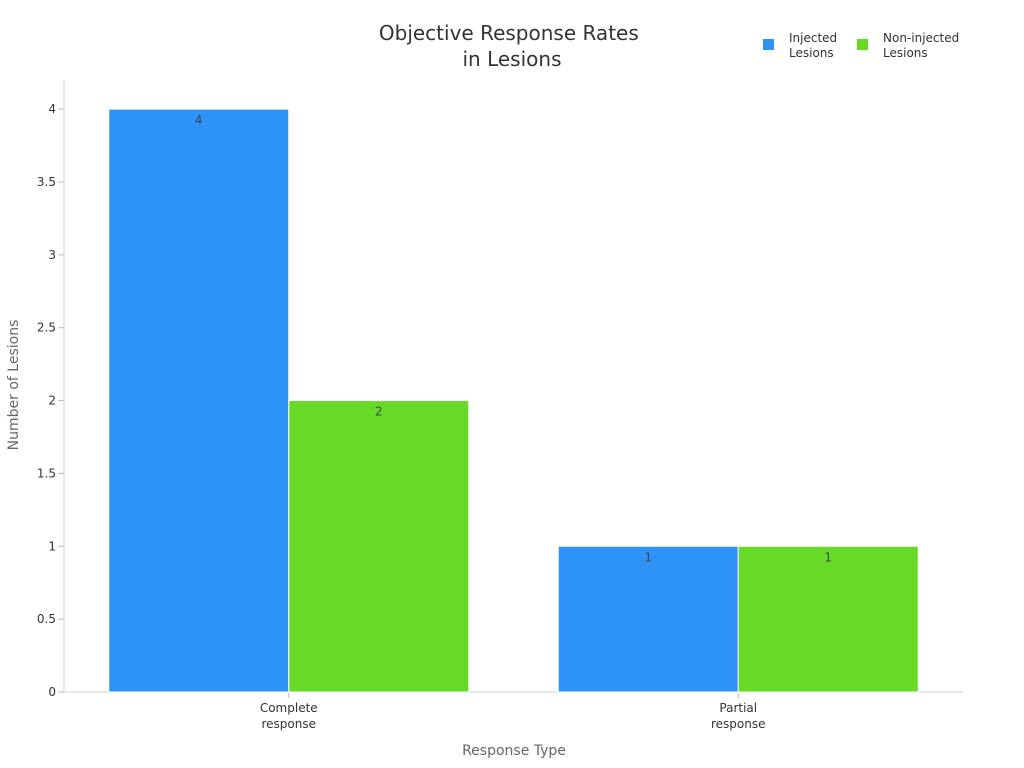  I want to click on y-tick-label: 0, so click(52, 692).